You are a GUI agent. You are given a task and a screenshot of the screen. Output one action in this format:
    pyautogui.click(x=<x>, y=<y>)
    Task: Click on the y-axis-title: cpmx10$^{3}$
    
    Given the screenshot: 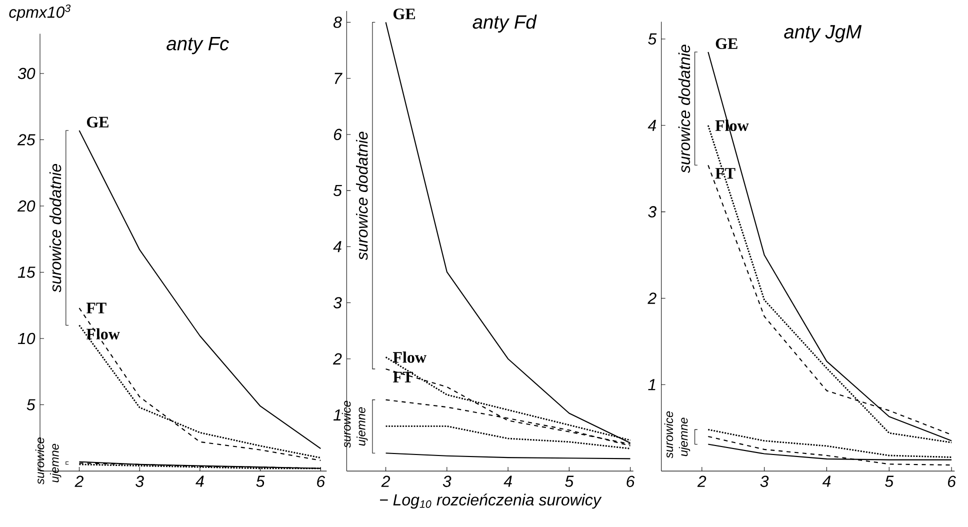 What is the action you would take?
    pyautogui.click(x=40, y=13)
    